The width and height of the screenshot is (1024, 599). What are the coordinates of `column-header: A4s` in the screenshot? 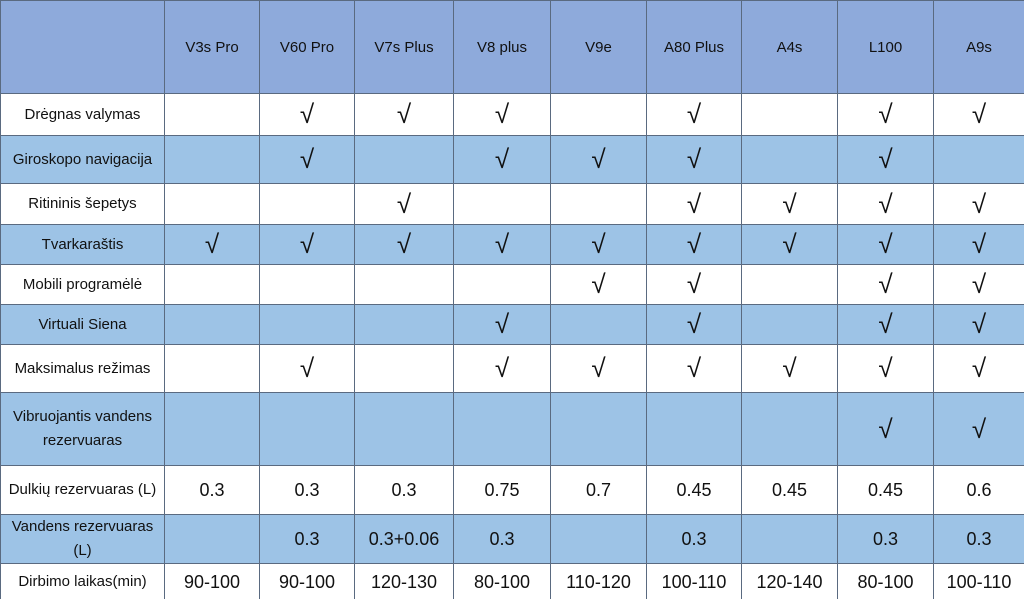 It's located at (789, 47).